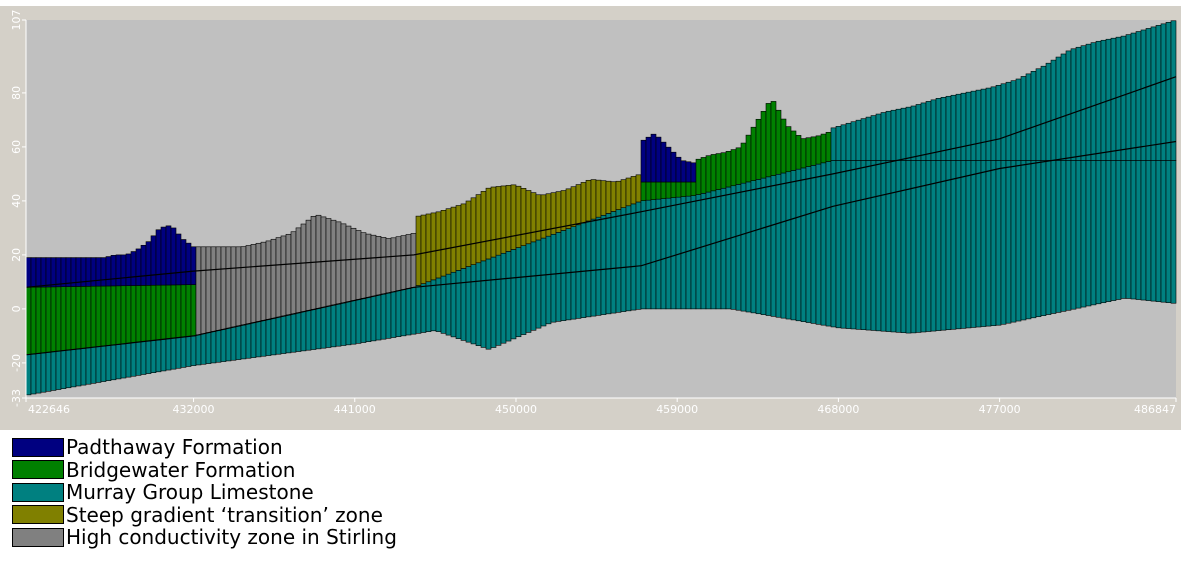 This screenshot has width=1181, height=569. I want to click on x-tick-label: 486847, so click(1155, 409).